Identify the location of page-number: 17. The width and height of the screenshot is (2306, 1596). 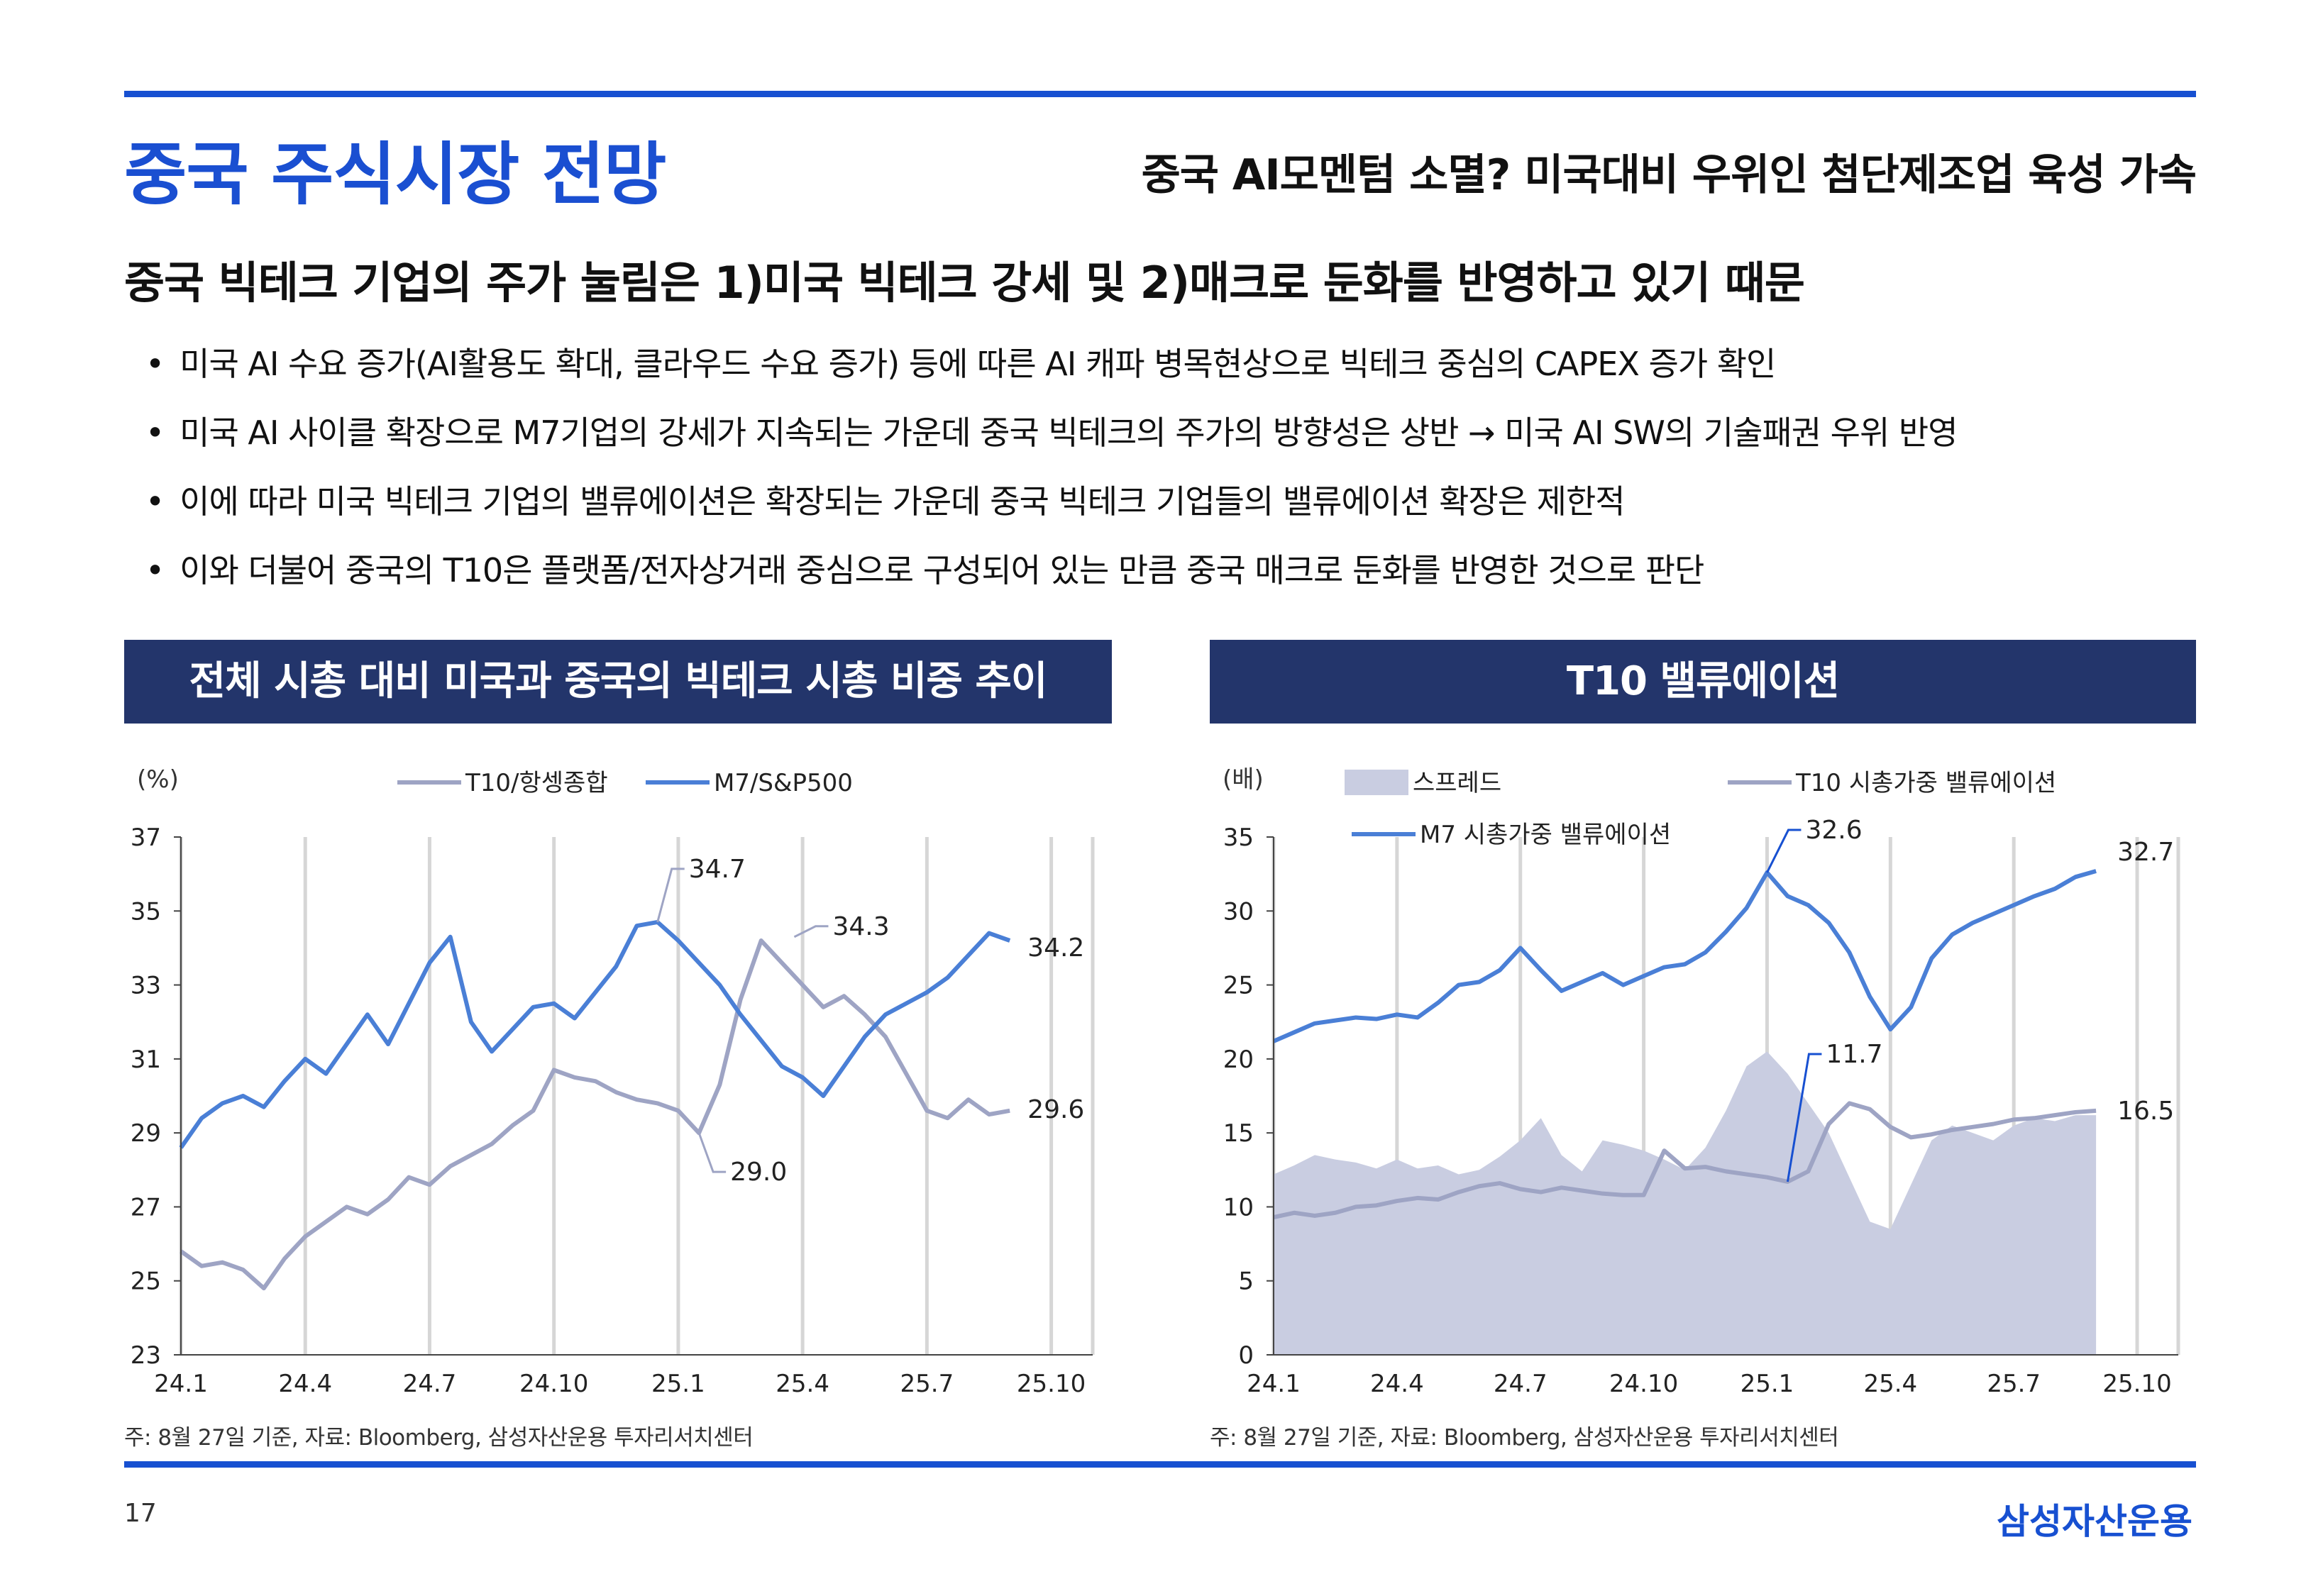
(140, 1513).